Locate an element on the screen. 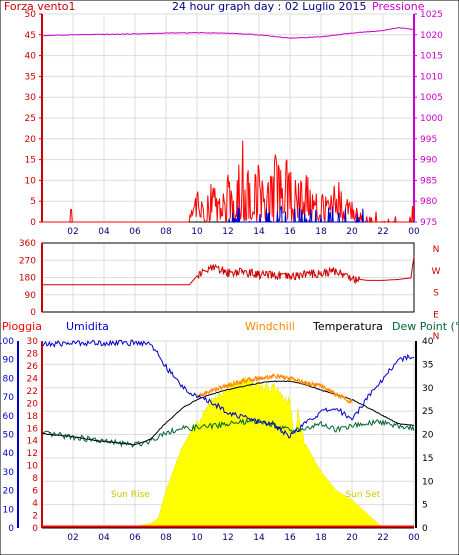  wind-y-tick: 15 is located at coordinates (30, 161).